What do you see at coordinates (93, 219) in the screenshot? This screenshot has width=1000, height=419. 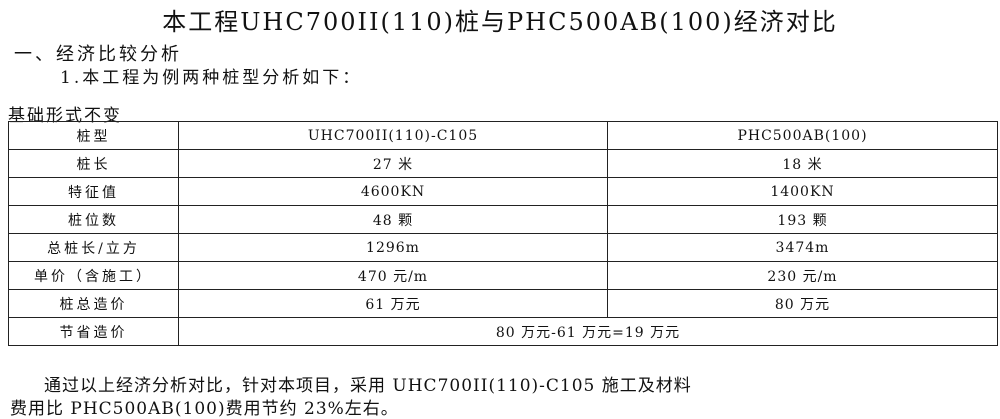 I see `row-label: 桩位数` at bounding box center [93, 219].